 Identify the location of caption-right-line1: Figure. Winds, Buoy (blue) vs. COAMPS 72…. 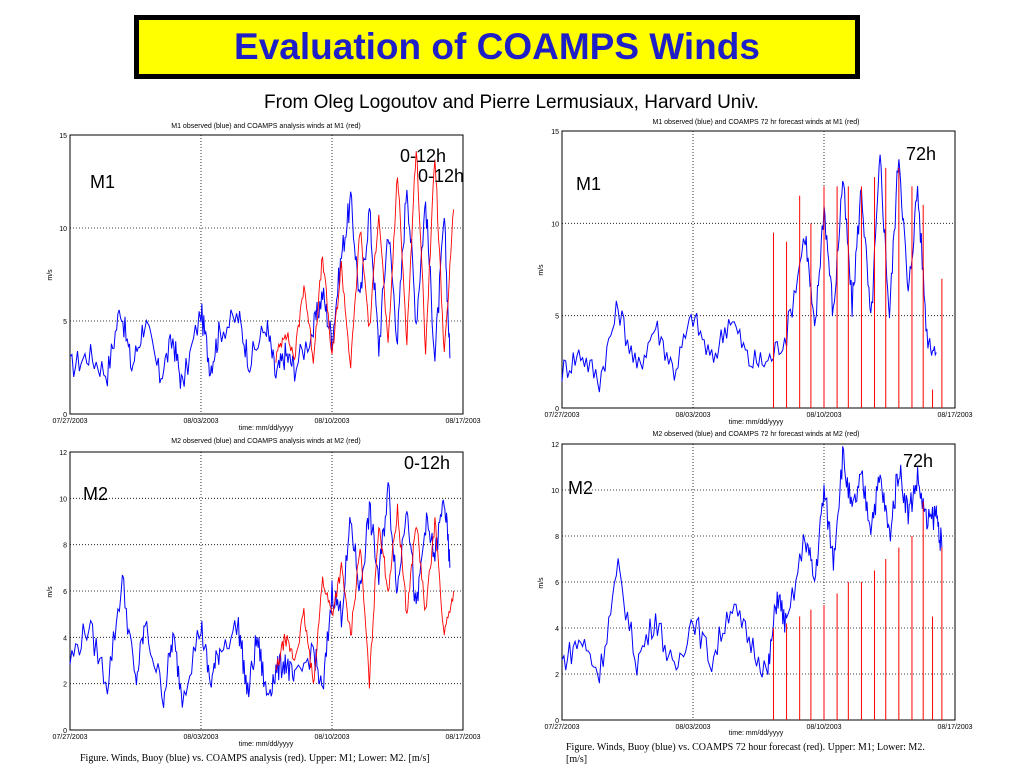
(745, 747).